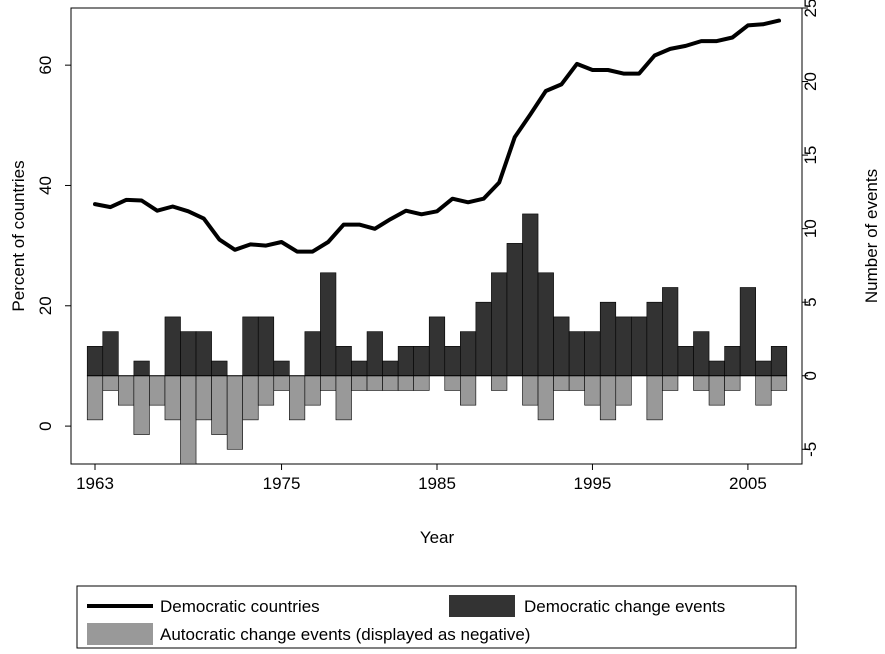 The image size is (885, 654). Describe the element at coordinates (110, 354) in the screenshot. I see `democratic-change-bar-1964` at that location.